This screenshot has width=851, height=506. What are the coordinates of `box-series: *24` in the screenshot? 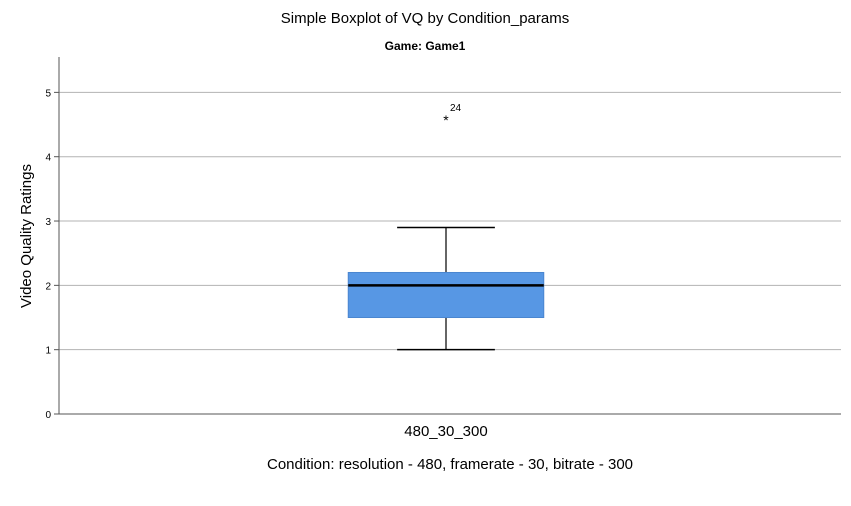 It's located at (446, 227).